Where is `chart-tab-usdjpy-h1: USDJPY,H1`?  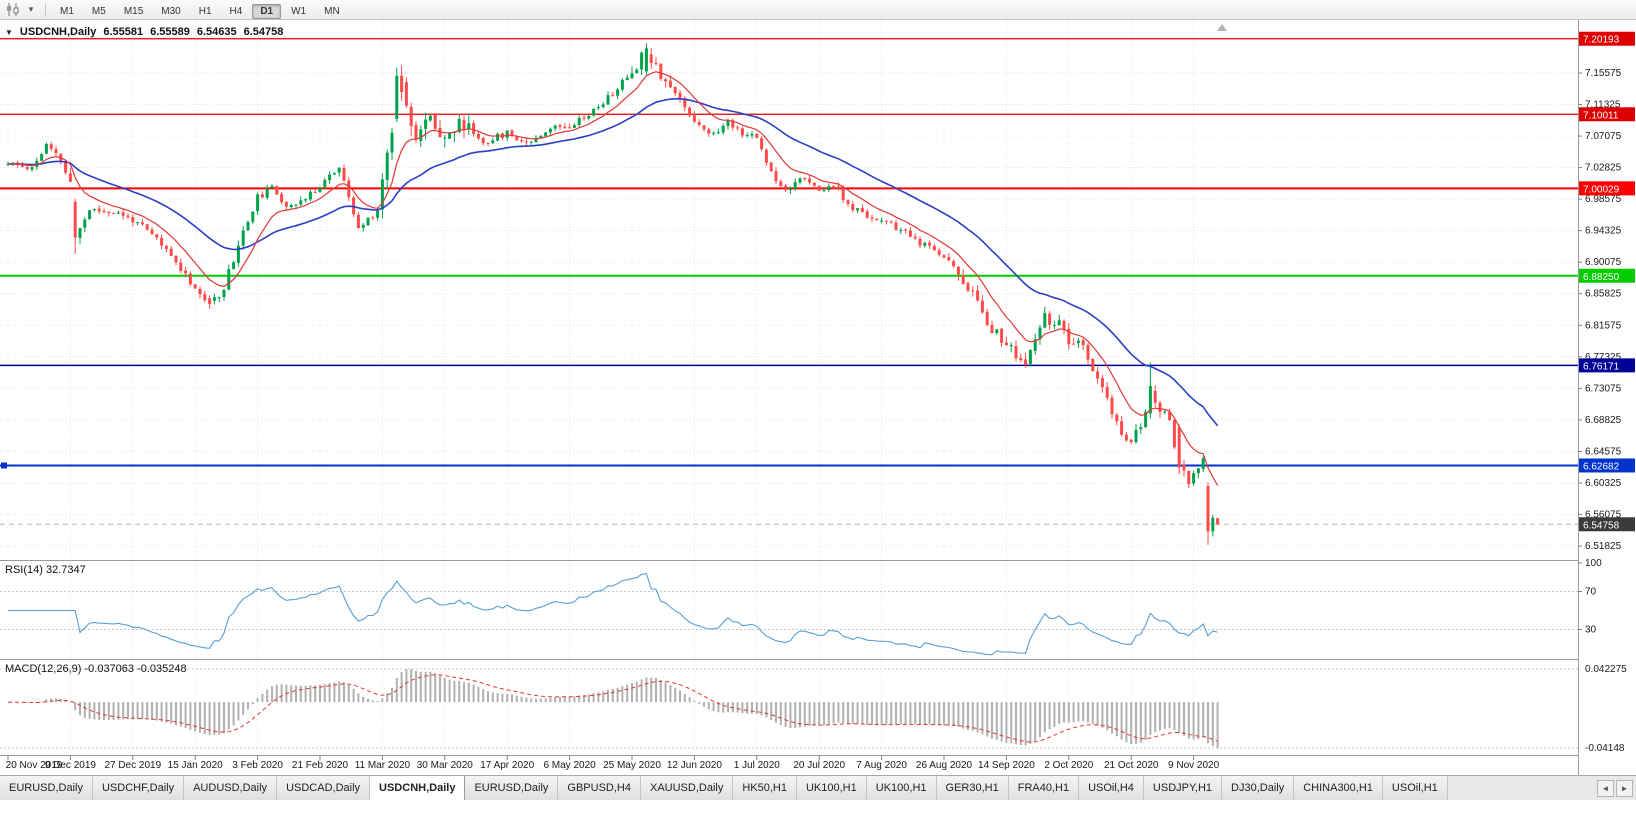
chart-tab-usdjpy-h1: USDJPY,H1 is located at coordinates (1183, 788).